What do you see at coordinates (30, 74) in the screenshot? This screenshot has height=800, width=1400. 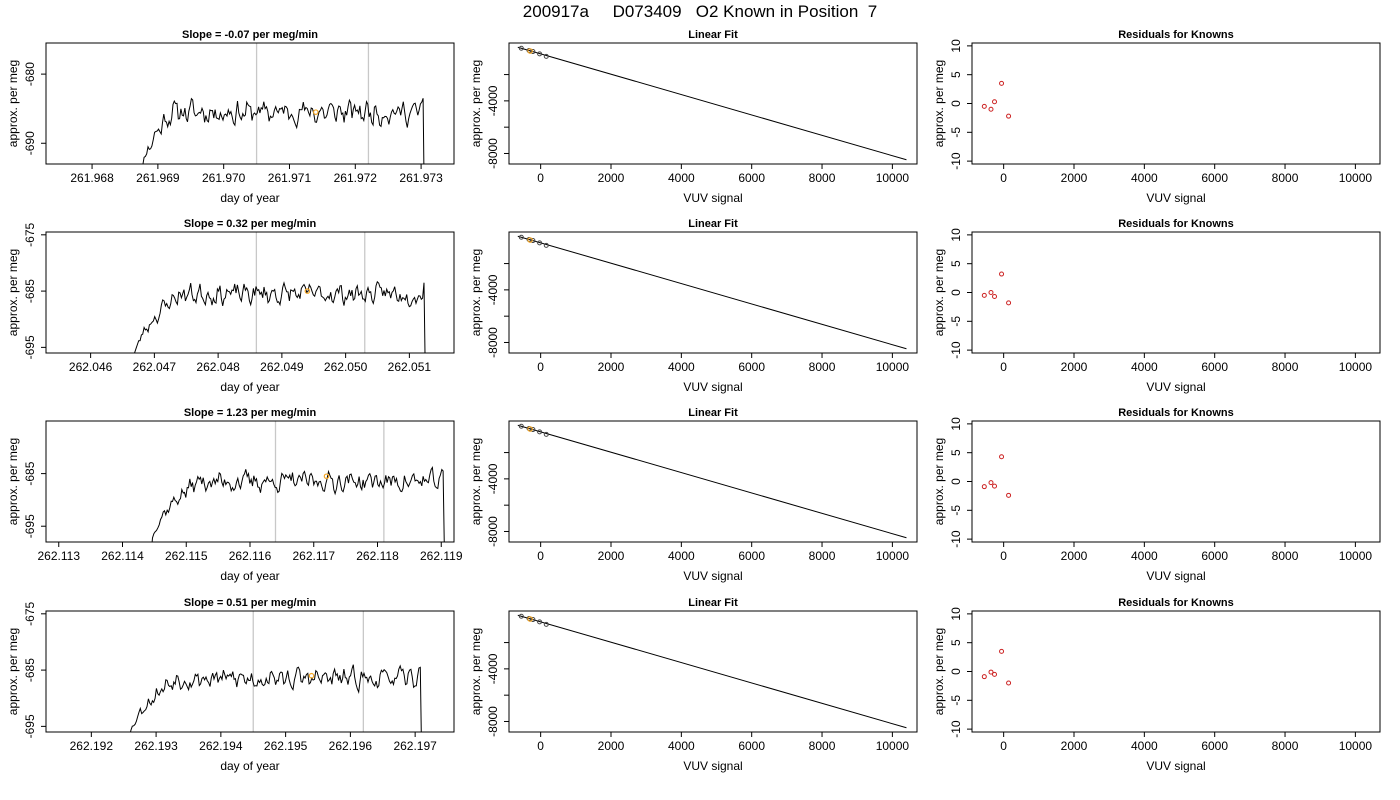 I see `y-tick-label: -680` at bounding box center [30, 74].